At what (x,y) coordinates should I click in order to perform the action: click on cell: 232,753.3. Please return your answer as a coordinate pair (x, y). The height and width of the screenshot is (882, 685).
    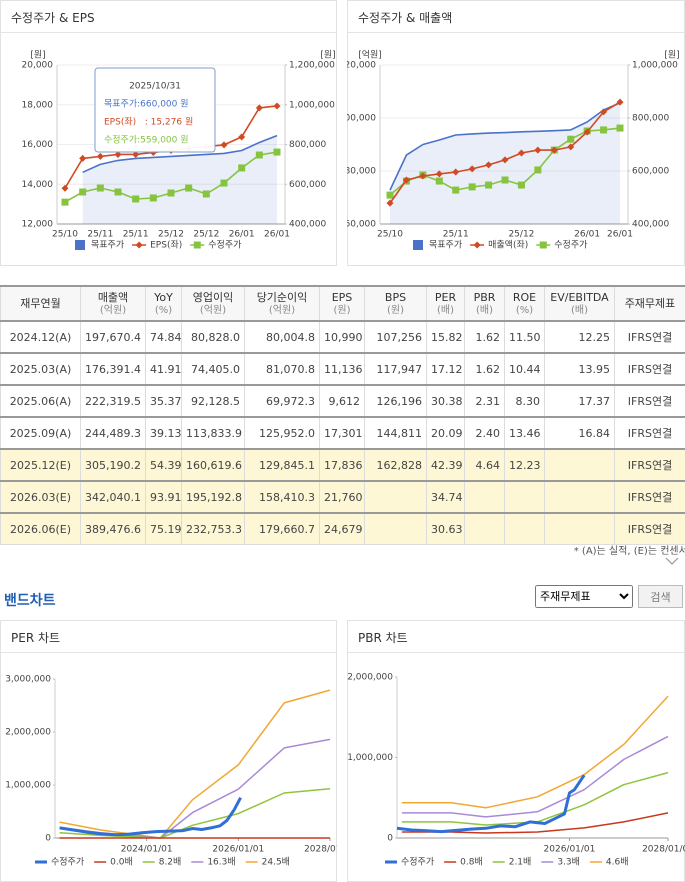
    Looking at the image, I should click on (213, 529).